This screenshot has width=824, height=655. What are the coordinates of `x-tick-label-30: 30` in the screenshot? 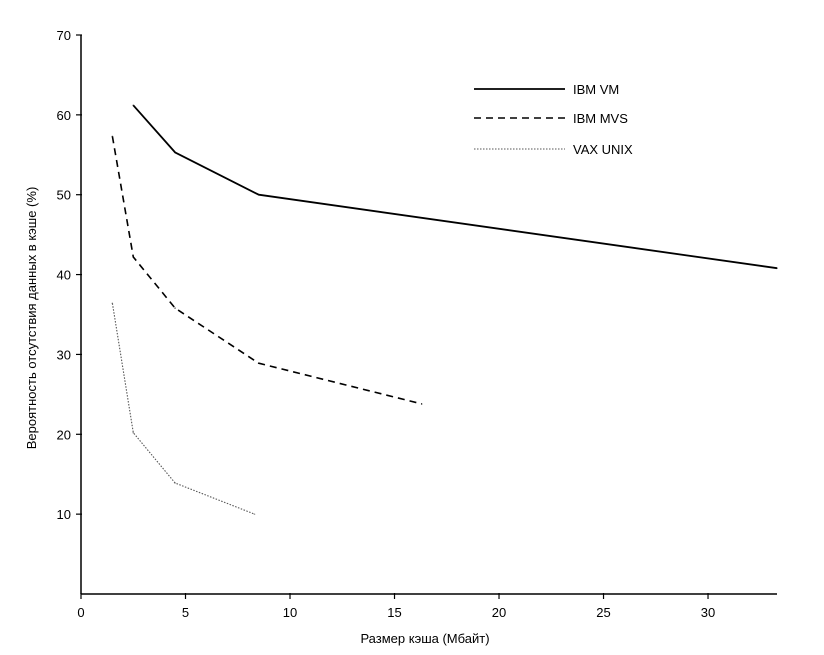 It's located at (708, 612).